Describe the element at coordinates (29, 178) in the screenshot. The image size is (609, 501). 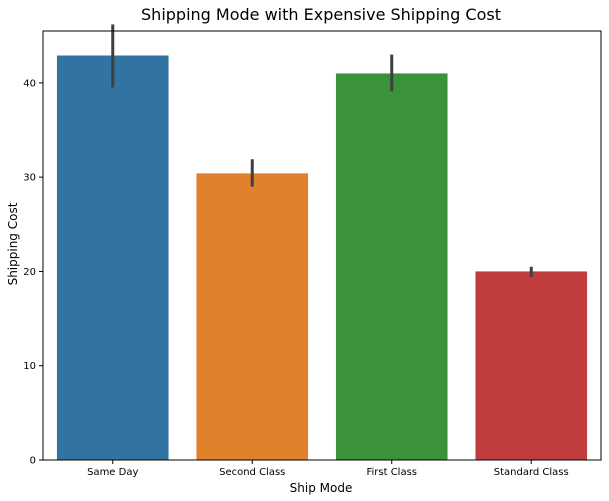
I see `y-tick-label: 30` at that location.